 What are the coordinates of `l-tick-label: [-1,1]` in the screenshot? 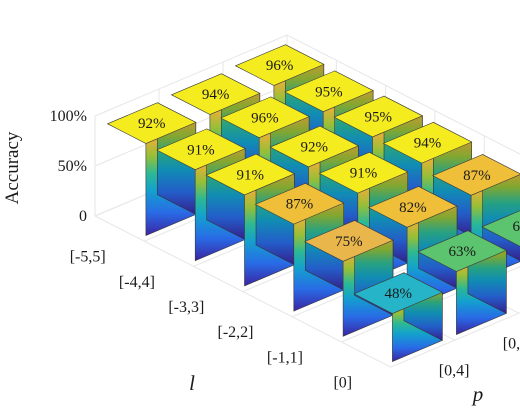 It's located at (285, 357).